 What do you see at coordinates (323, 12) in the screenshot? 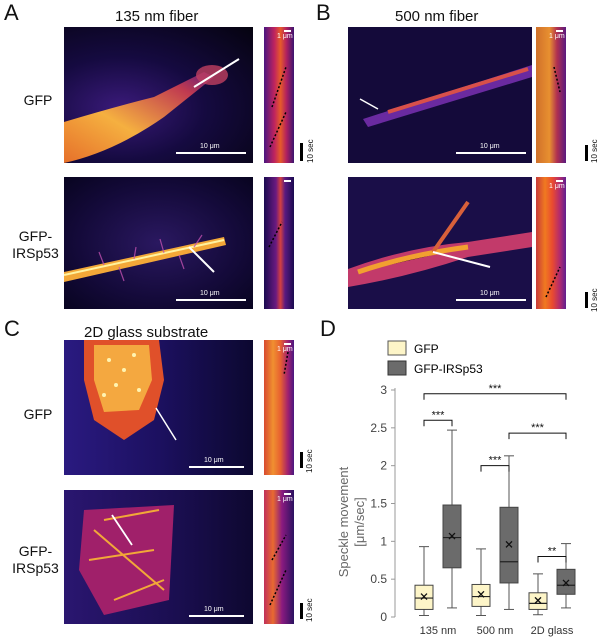
I see `panel-letter-b: B` at bounding box center [323, 12].